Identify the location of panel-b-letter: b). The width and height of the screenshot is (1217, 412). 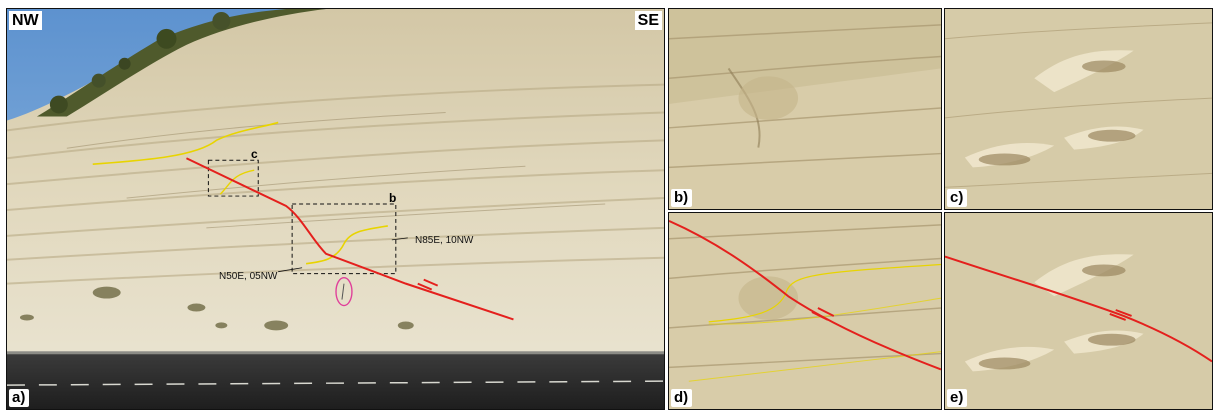
(682, 198).